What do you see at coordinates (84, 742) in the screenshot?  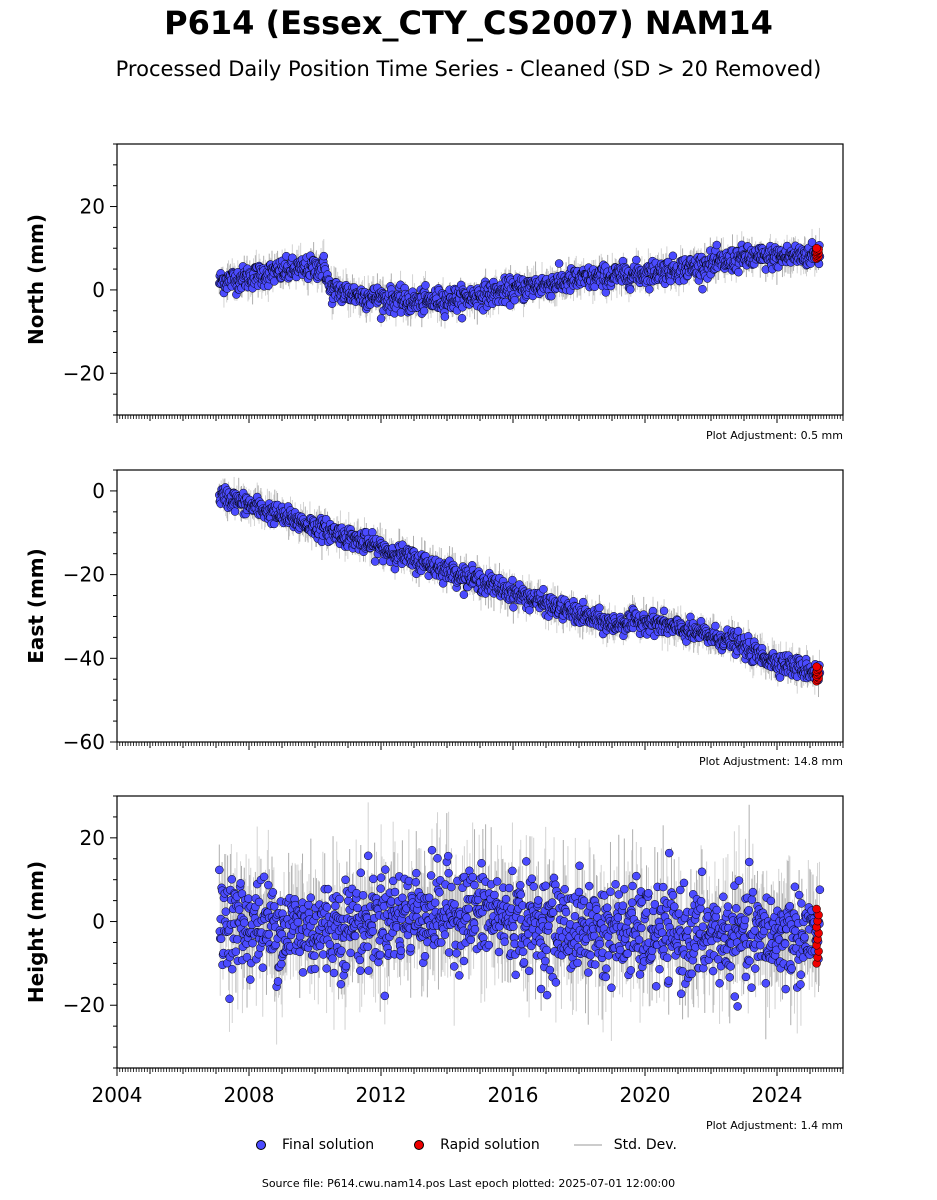 I see `y-tick-label: −60` at bounding box center [84, 742].